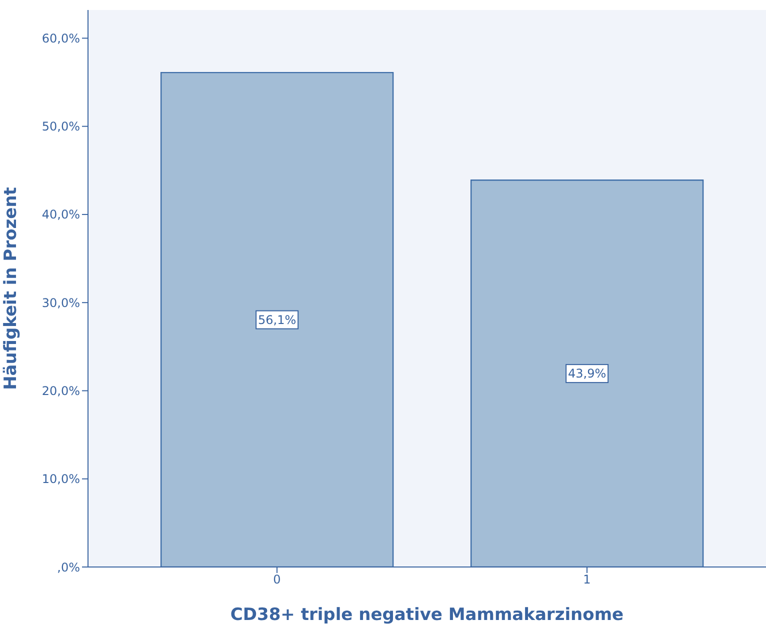  What do you see at coordinates (61, 127) in the screenshot?
I see `y-tick-label: 50,0%` at bounding box center [61, 127].